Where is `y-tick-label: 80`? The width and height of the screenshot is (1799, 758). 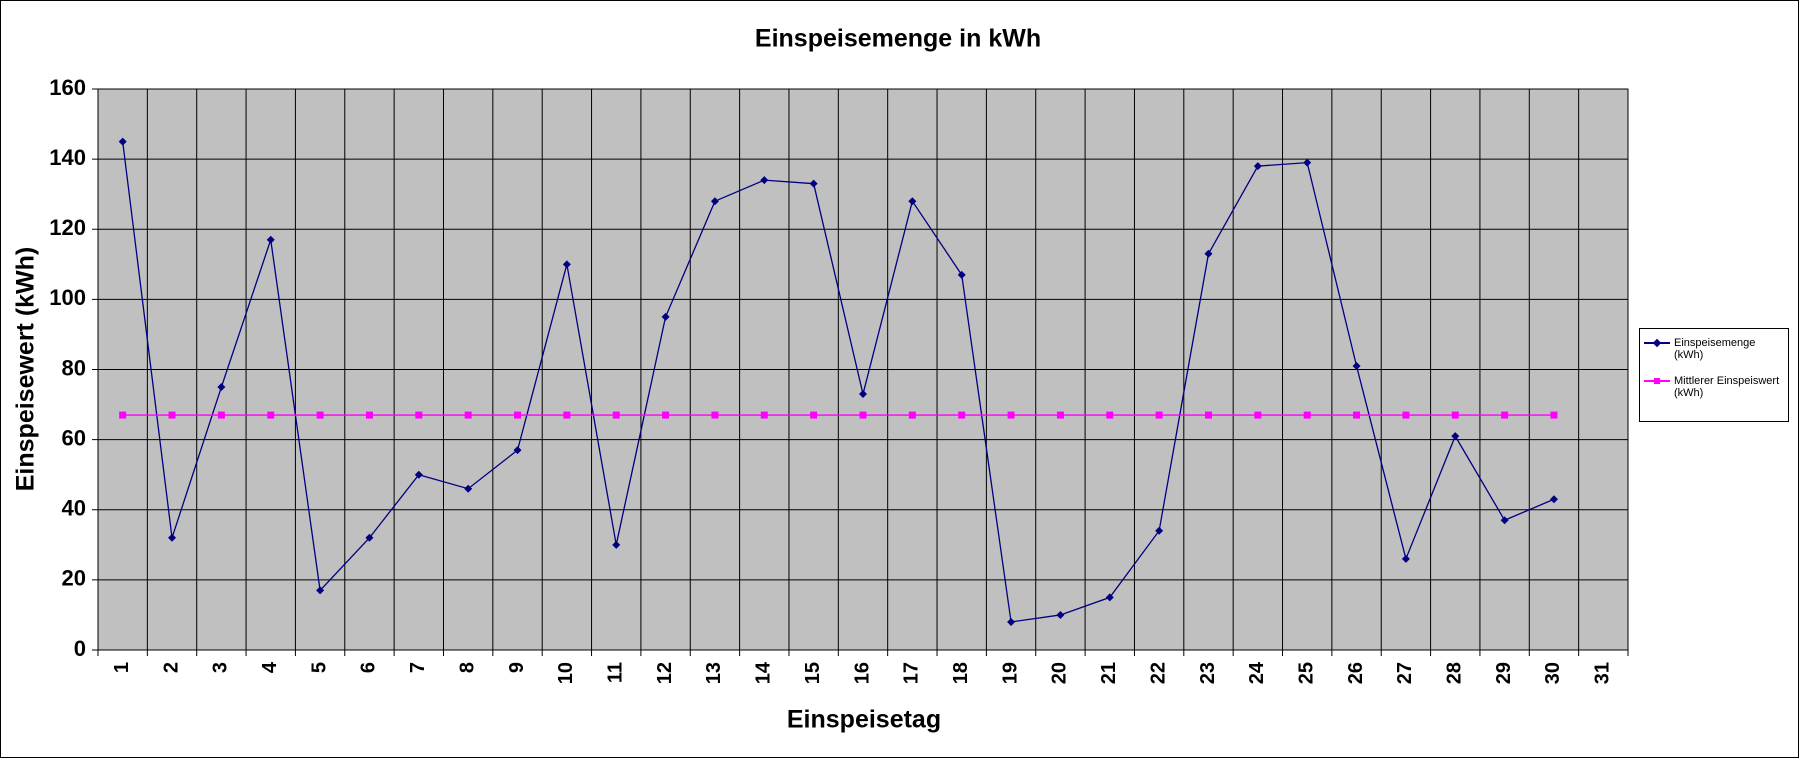 y-tick-label: 80 is located at coordinates (74, 367).